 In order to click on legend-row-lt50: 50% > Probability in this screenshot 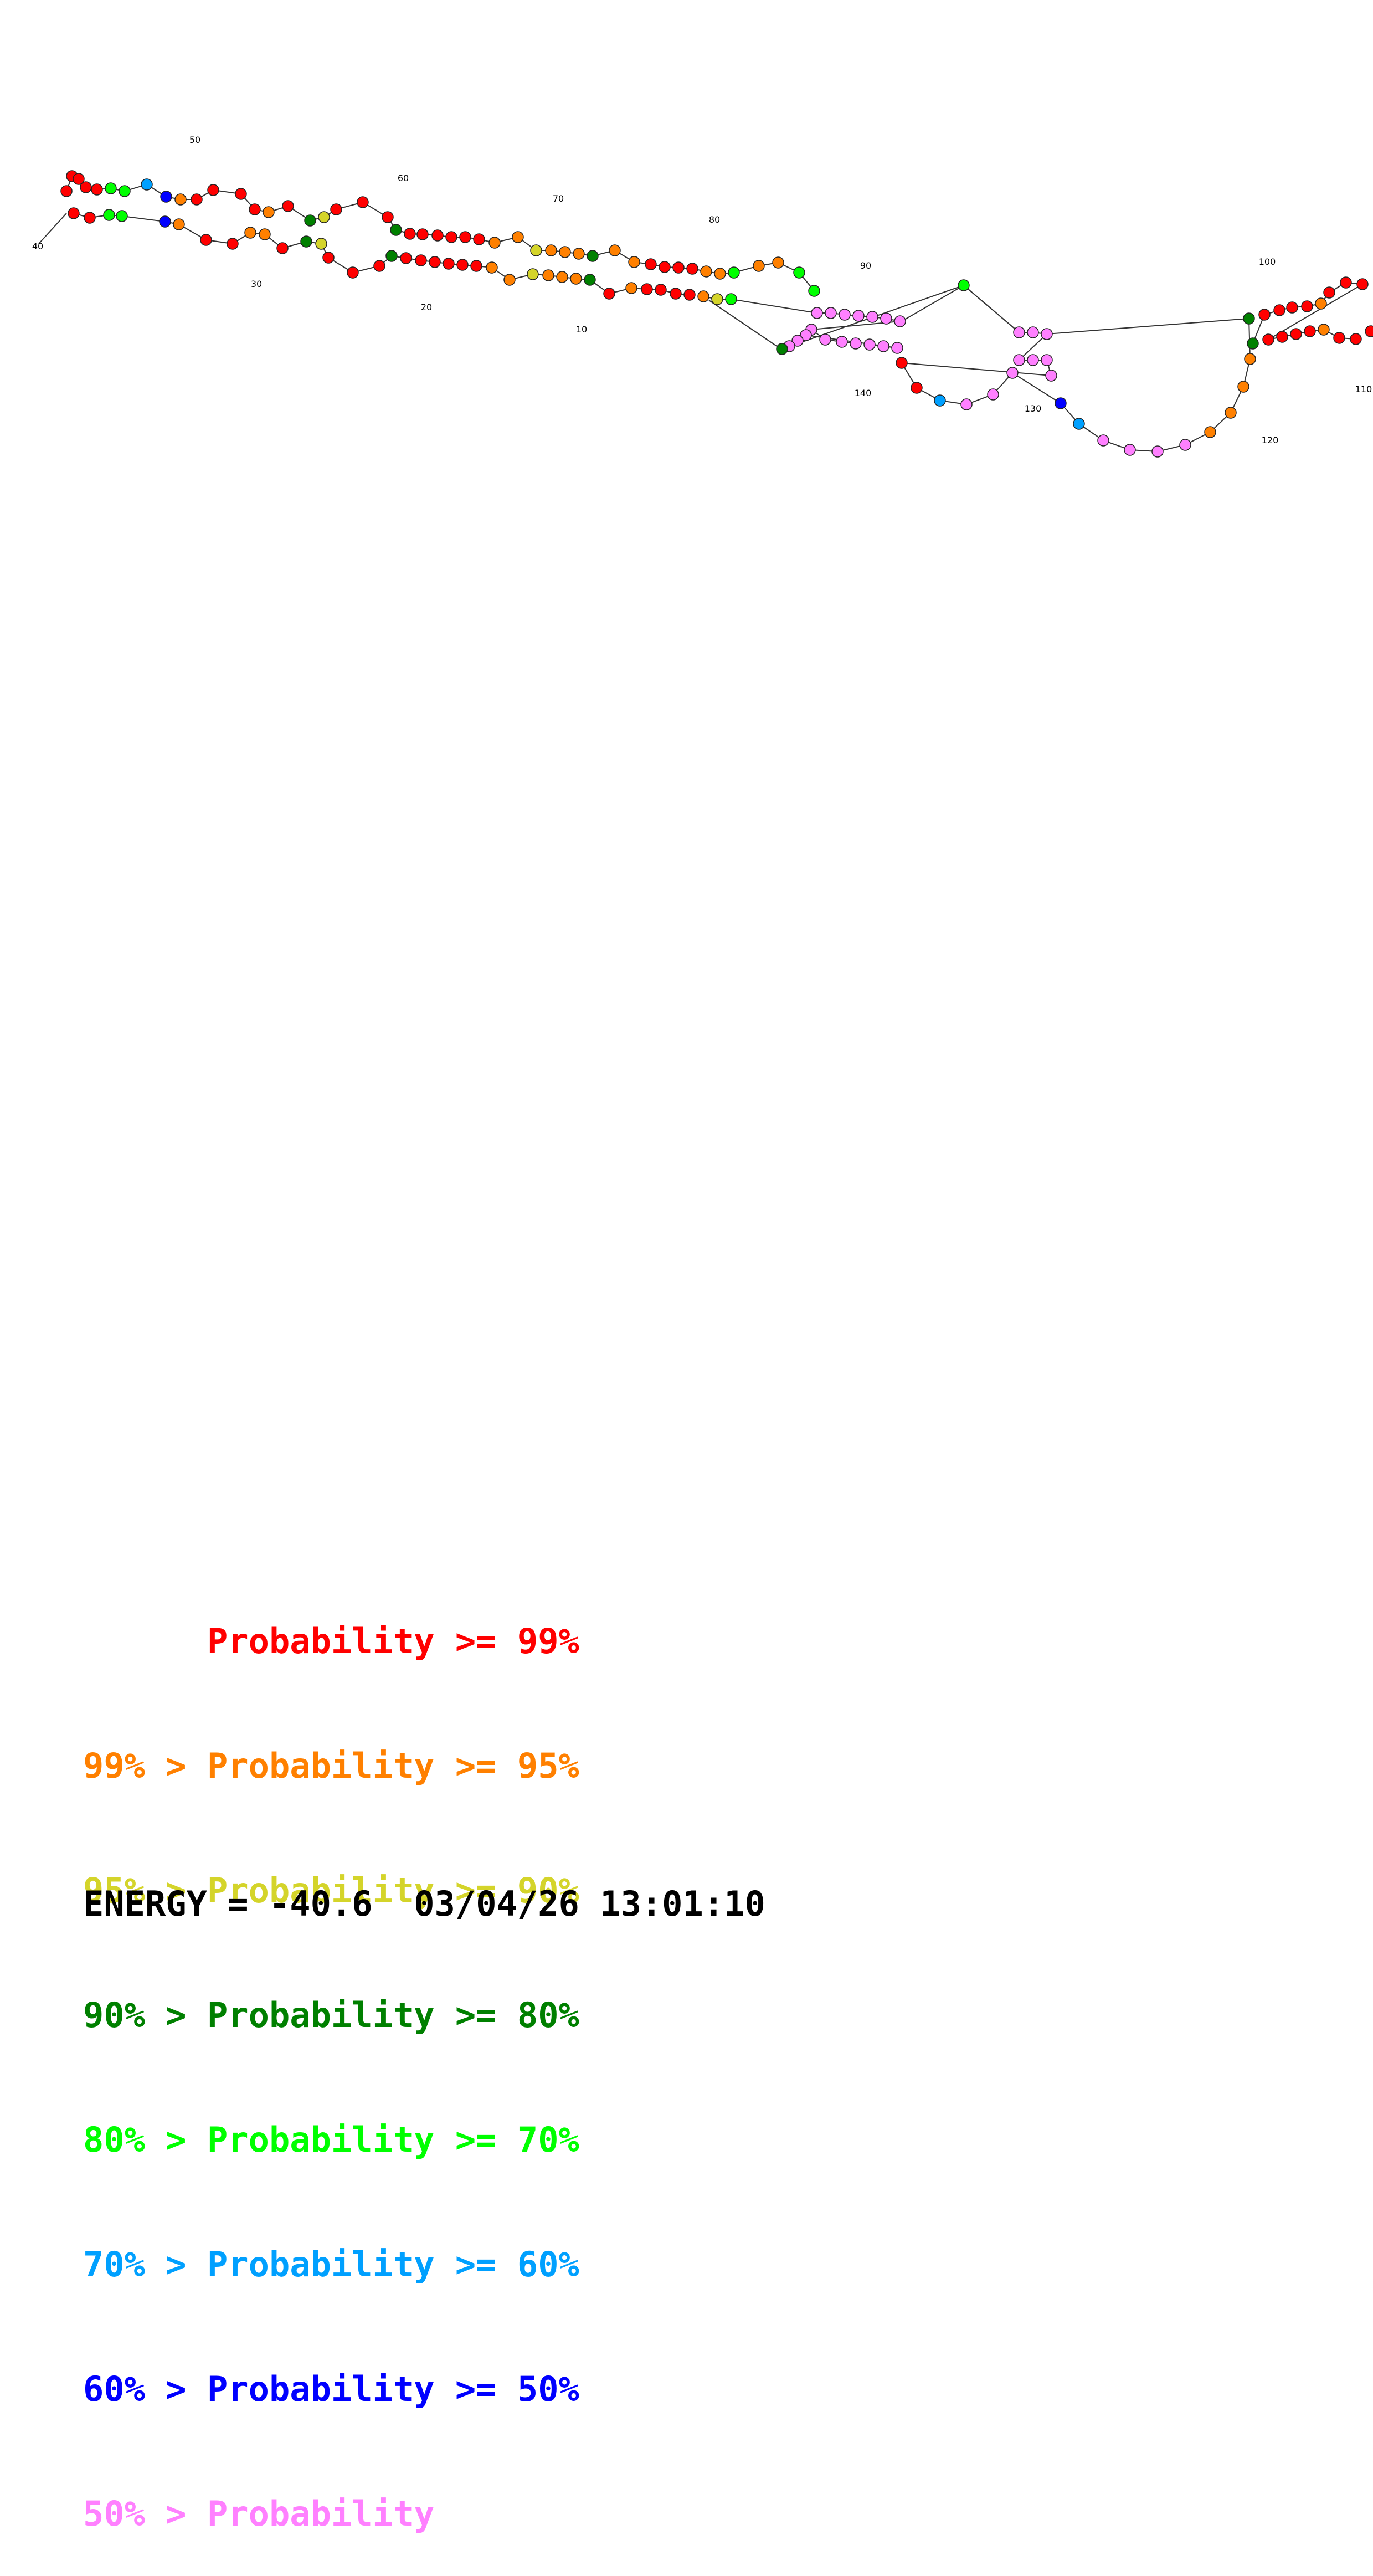, I will do `click(331, 2513)`.